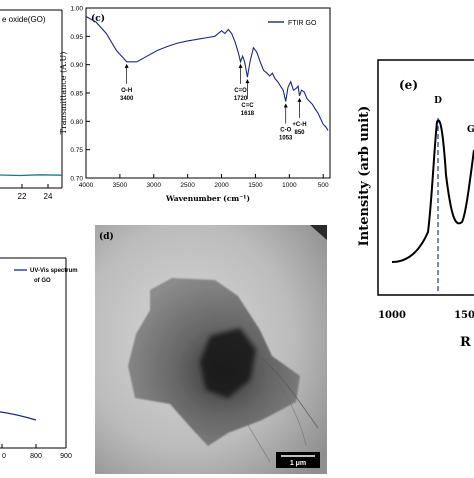 The image size is (474, 478). Describe the element at coordinates (76, 9) in the screenshot. I see `panel-c-ytick-label-1.00: 1.00` at that location.